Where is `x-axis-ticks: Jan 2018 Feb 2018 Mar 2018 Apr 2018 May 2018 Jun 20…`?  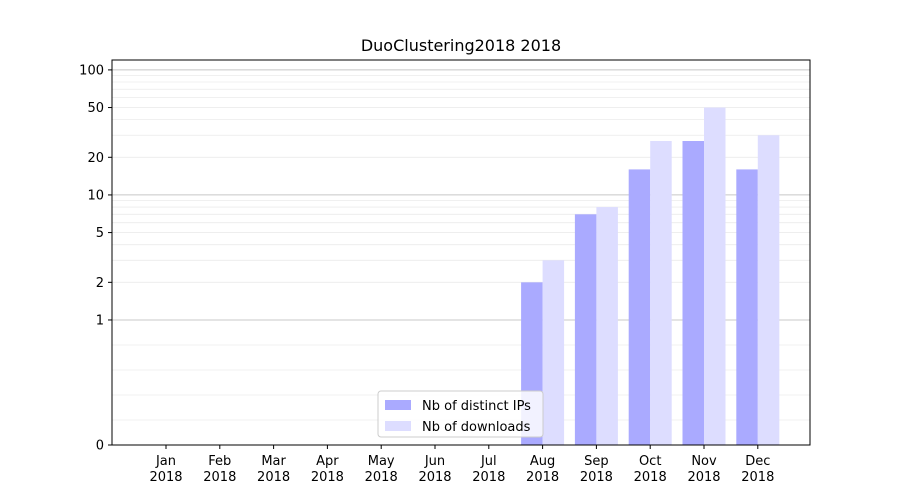 x-axis-ticks: Jan 2018 Feb 2018 Mar 2018 Apr 2018 May 2018 Jun 20… is located at coordinates (461, 465).